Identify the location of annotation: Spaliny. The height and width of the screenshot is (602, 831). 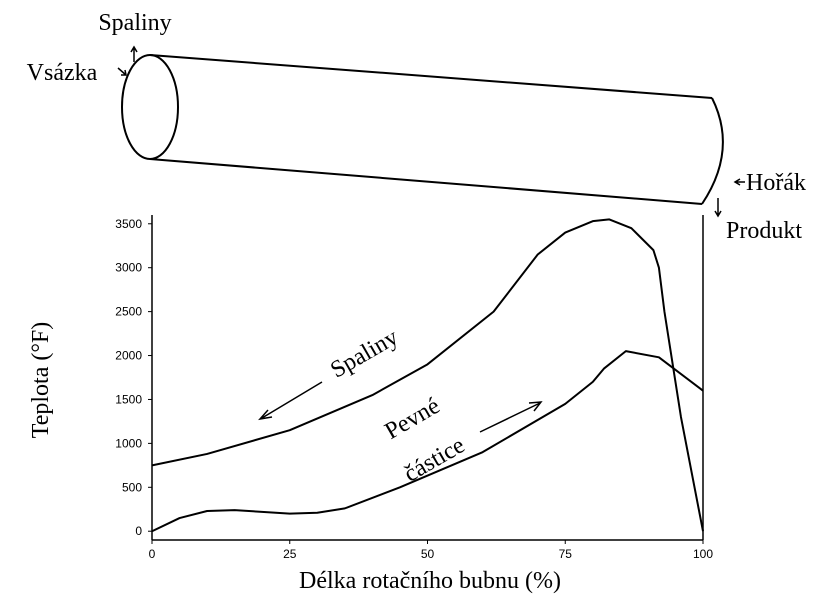
(364, 353).